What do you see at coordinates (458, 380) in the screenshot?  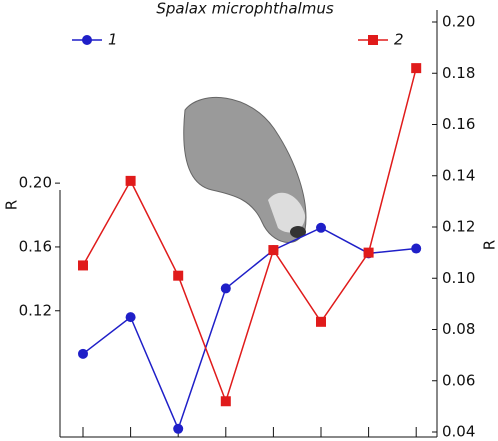 I see `y2-tick-label: 0.06` at bounding box center [458, 380].